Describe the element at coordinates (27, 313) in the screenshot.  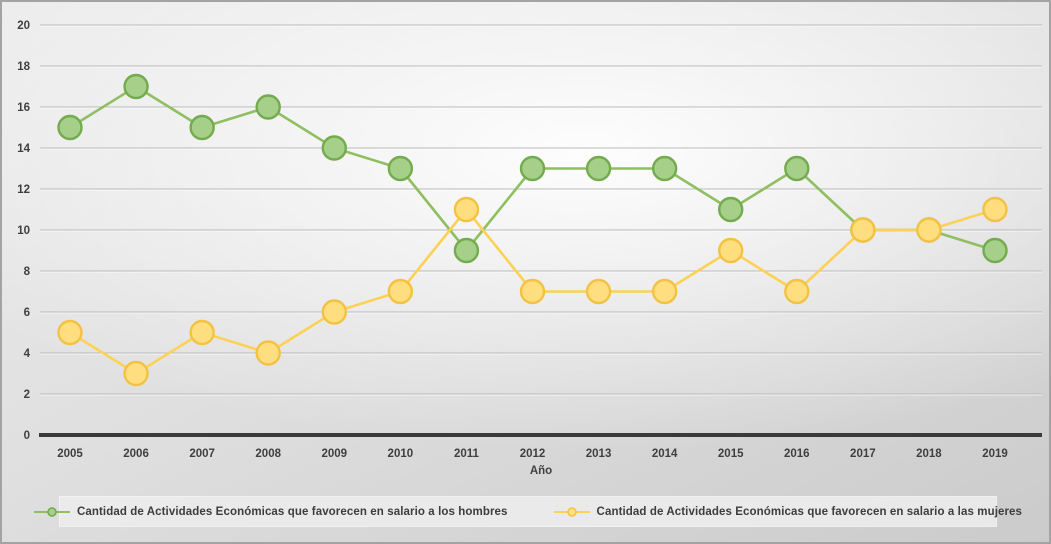
I see `y-tick-label: 6` at that location.